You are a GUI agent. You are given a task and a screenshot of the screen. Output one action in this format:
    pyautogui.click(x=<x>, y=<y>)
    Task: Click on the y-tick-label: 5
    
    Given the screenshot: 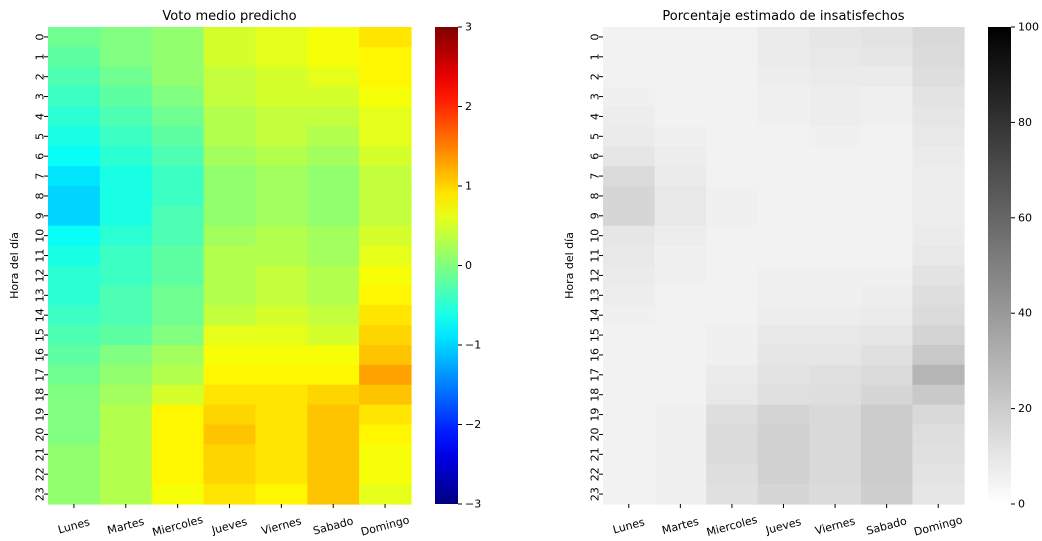 What is the action you would take?
    pyautogui.click(x=40, y=136)
    